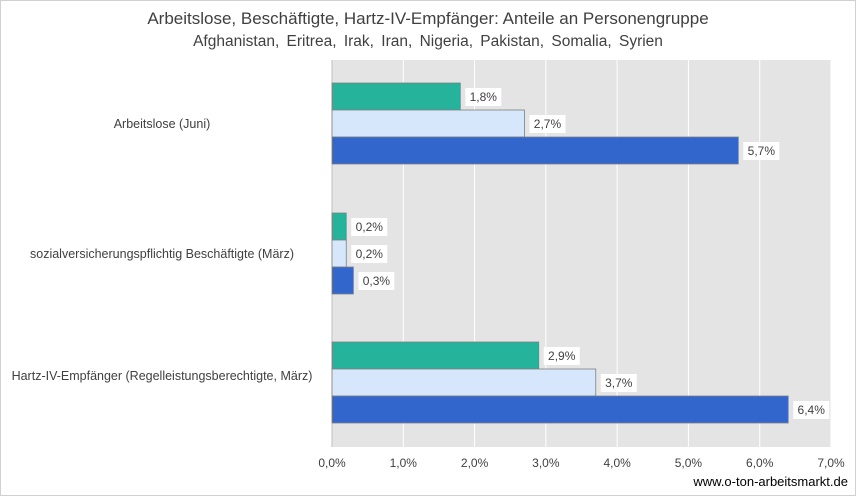 The width and height of the screenshot is (856, 496). Describe the element at coordinates (617, 463) in the screenshot. I see `x-tick-label: 4,0%` at that location.